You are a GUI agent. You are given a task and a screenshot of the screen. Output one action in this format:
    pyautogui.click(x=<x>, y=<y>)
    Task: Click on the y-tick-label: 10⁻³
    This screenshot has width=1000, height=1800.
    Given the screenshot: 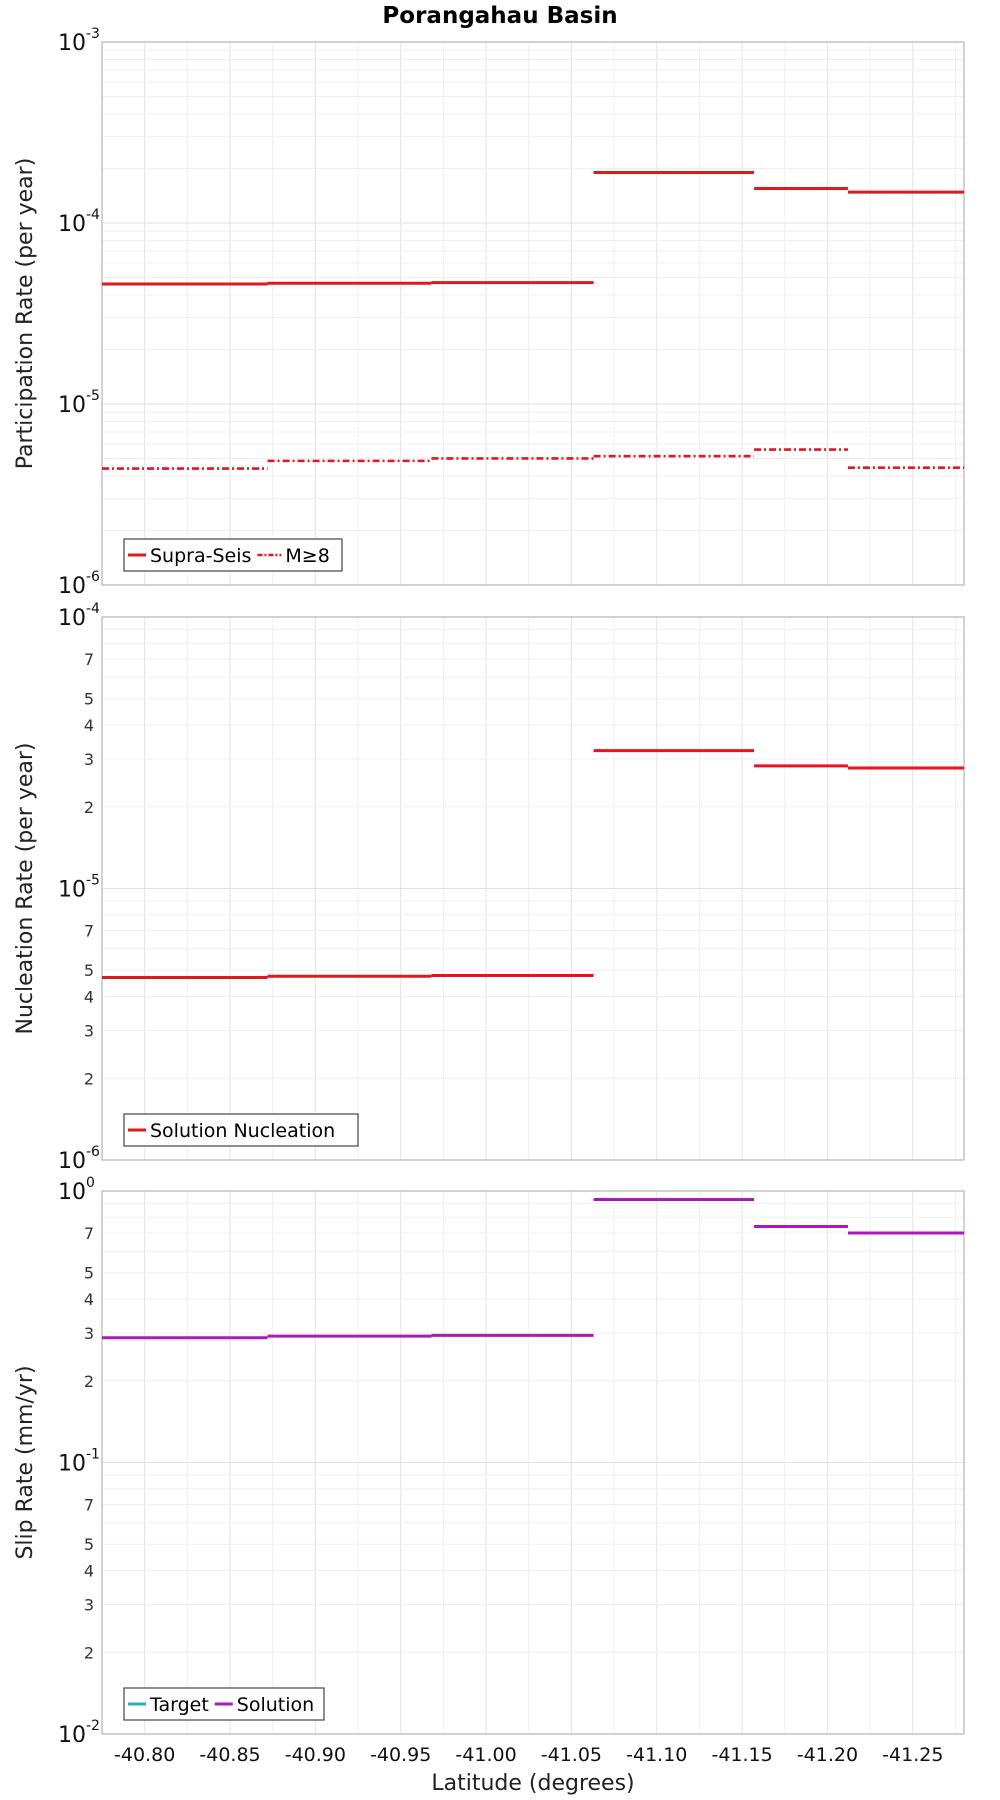 What is the action you would take?
    pyautogui.click(x=79, y=41)
    